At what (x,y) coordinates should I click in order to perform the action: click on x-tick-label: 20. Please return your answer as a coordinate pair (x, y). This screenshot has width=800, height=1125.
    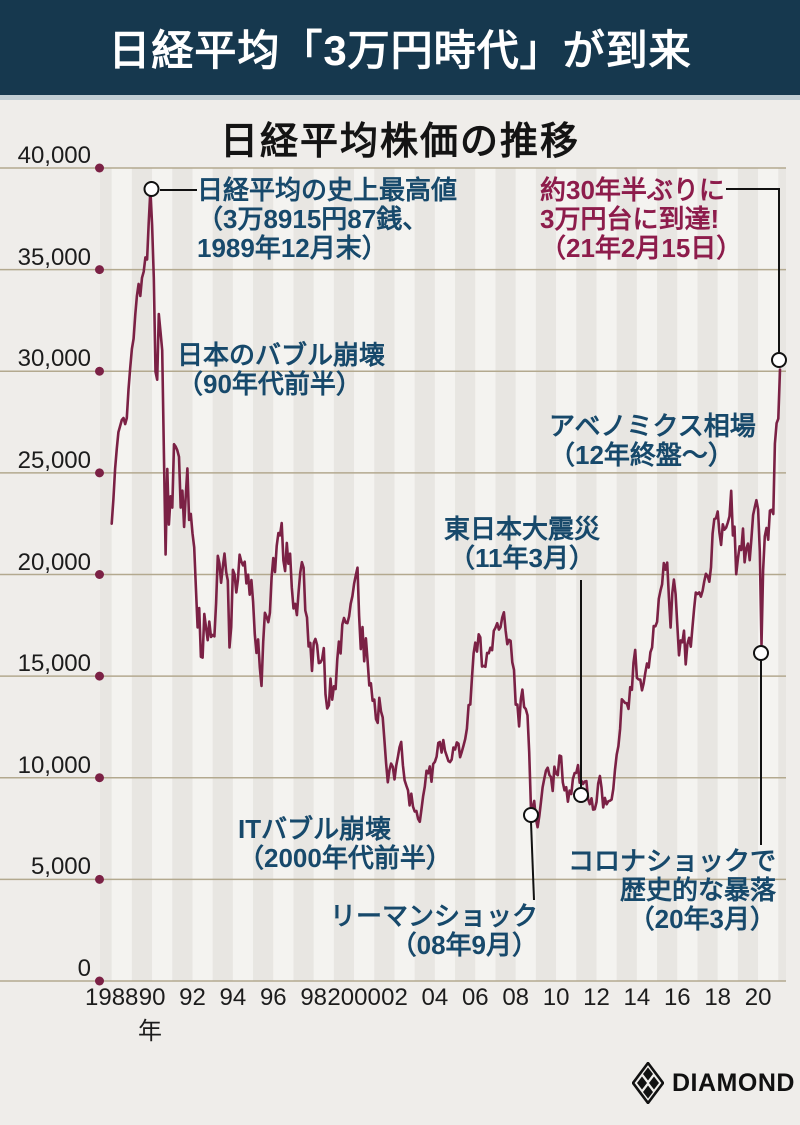
    Looking at the image, I should click on (758, 997).